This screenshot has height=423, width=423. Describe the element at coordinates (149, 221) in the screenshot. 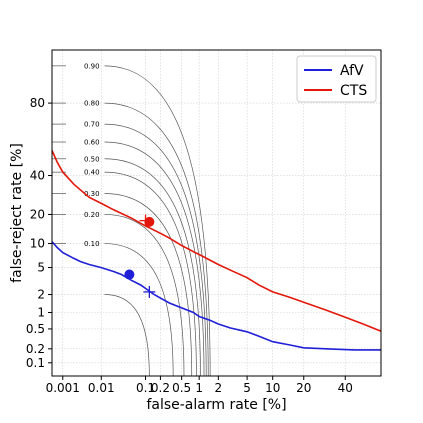

I see `marker-circle-cts` at that location.